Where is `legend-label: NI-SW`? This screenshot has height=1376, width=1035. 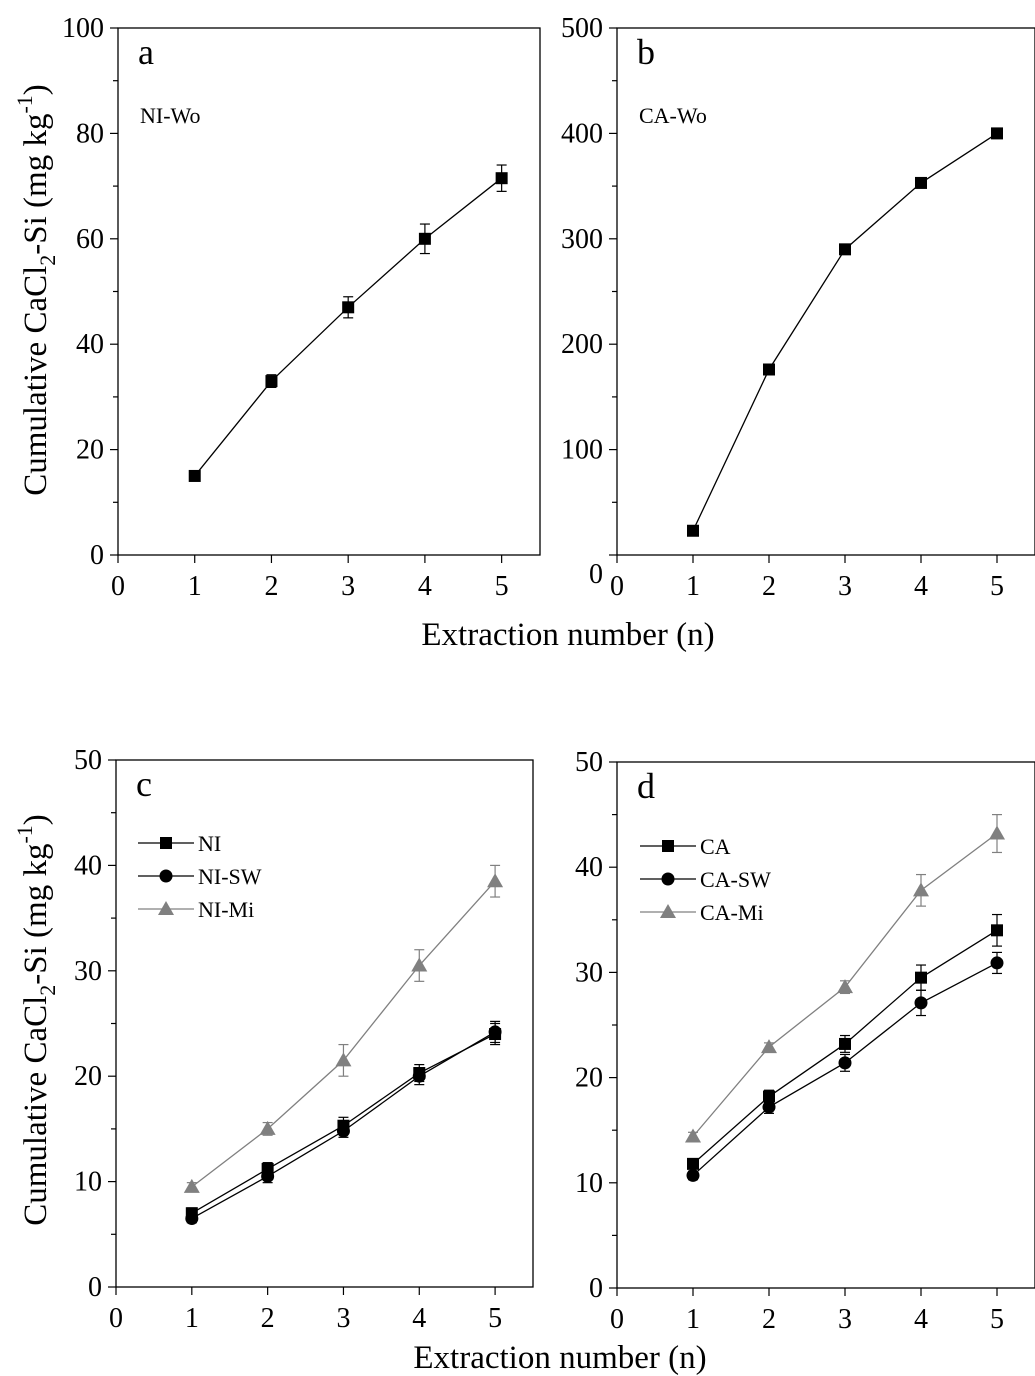 legend-label: NI-SW is located at coordinates (230, 876).